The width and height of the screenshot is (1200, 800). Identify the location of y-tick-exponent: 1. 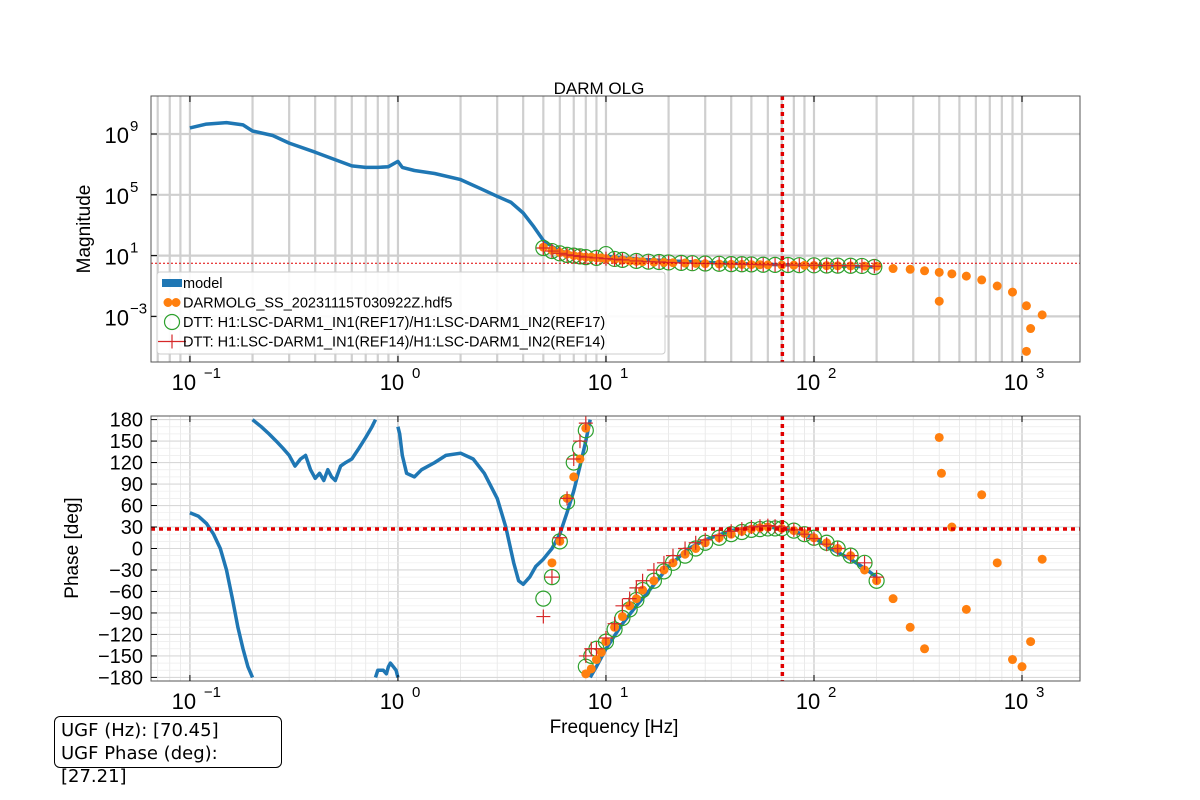
(134, 248).